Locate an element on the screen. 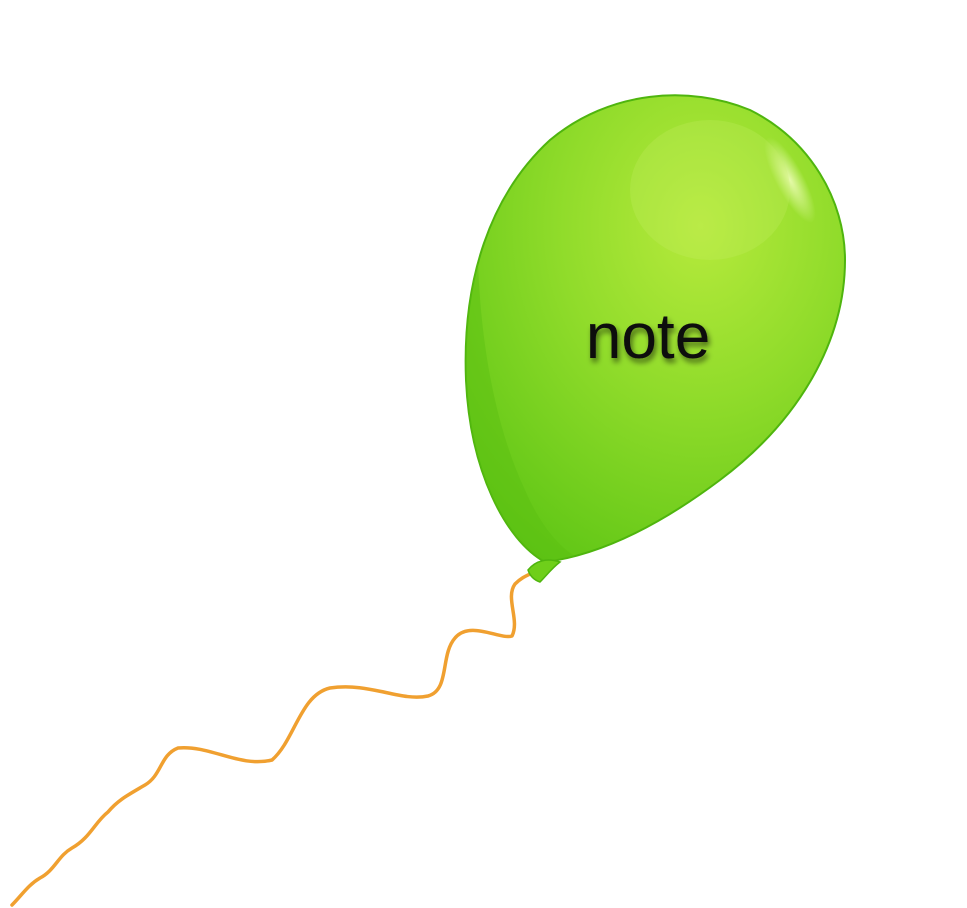  balloon-label: note is located at coordinates (648, 336).